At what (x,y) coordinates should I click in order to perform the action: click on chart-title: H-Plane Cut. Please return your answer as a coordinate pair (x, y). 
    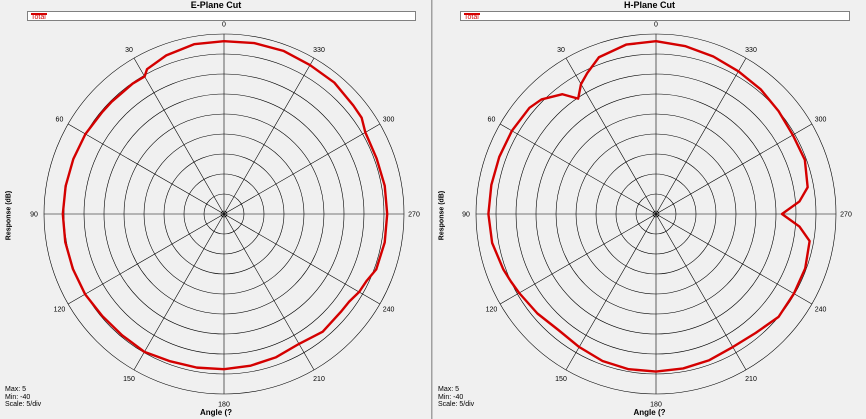
    Looking at the image, I should click on (649, 5).